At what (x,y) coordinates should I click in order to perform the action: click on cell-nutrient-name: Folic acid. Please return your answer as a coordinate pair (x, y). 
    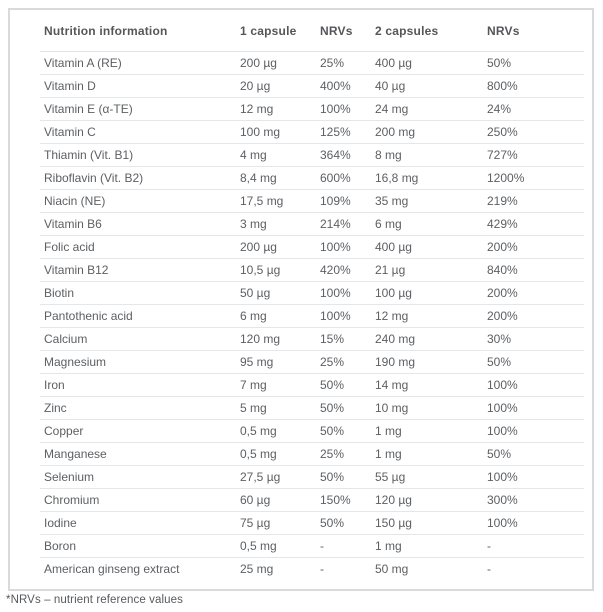
    Looking at the image, I should click on (140, 247).